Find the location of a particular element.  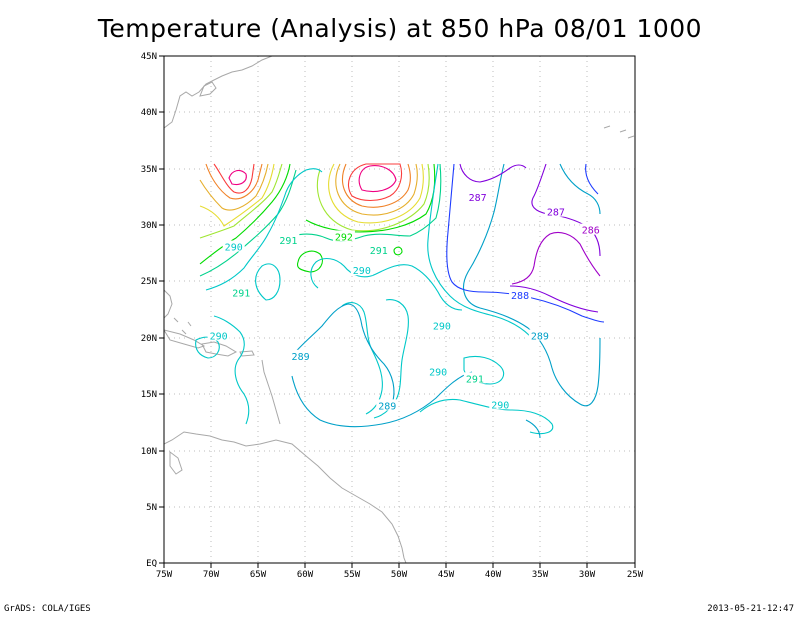

contour-291b is located at coordinates (366, 202).